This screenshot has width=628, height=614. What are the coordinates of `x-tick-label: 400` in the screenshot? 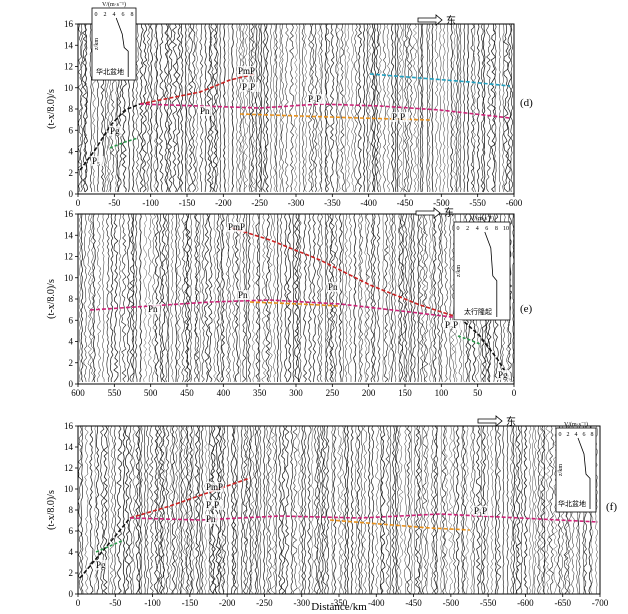 It's located at (224, 393).